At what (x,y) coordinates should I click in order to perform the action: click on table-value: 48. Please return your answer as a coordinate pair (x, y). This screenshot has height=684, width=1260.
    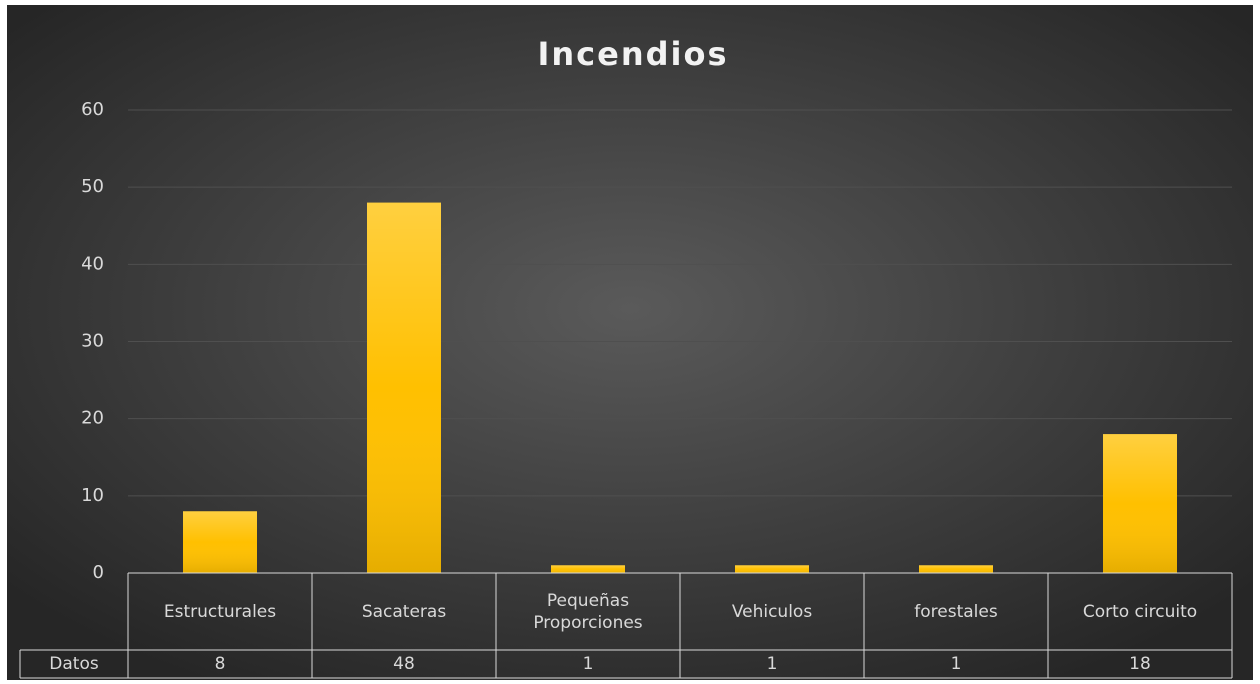
    Looking at the image, I should click on (404, 664).